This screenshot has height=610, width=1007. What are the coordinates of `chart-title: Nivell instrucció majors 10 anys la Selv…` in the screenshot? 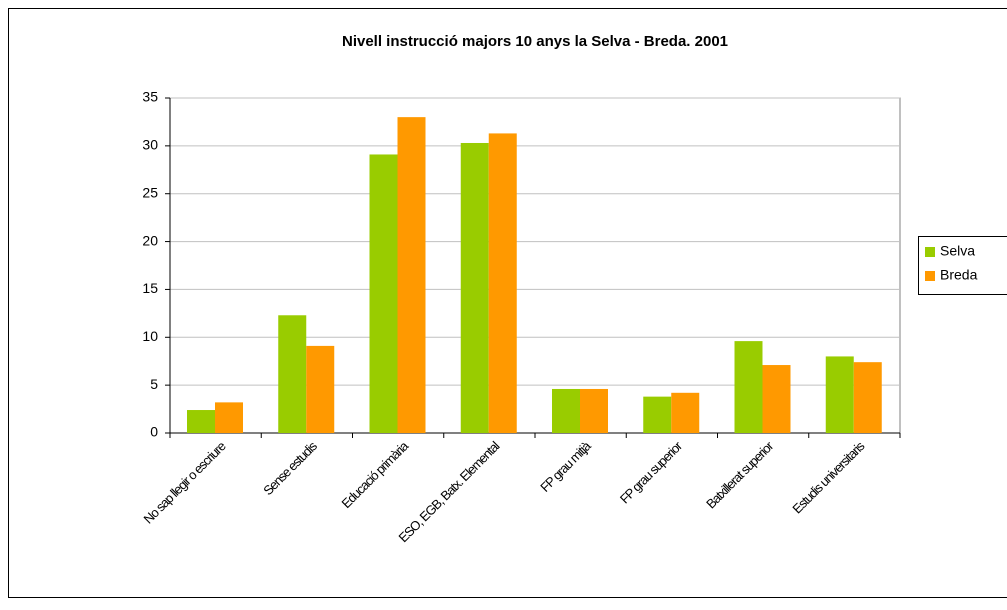 It's located at (535, 41).